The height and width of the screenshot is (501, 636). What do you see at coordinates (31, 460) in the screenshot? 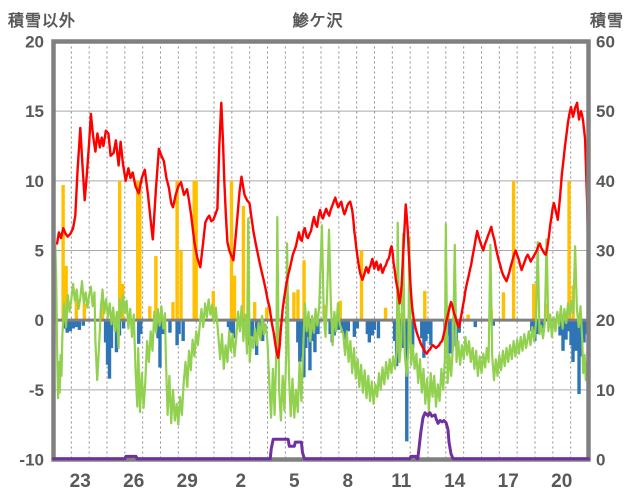
I see `left-axis-tick-label: -10` at bounding box center [31, 460].